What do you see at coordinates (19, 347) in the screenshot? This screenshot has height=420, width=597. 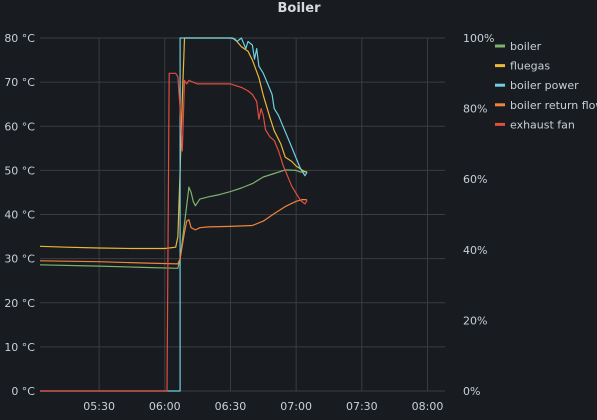 I see `y-left-tick-label: 10 °C` at bounding box center [19, 347].